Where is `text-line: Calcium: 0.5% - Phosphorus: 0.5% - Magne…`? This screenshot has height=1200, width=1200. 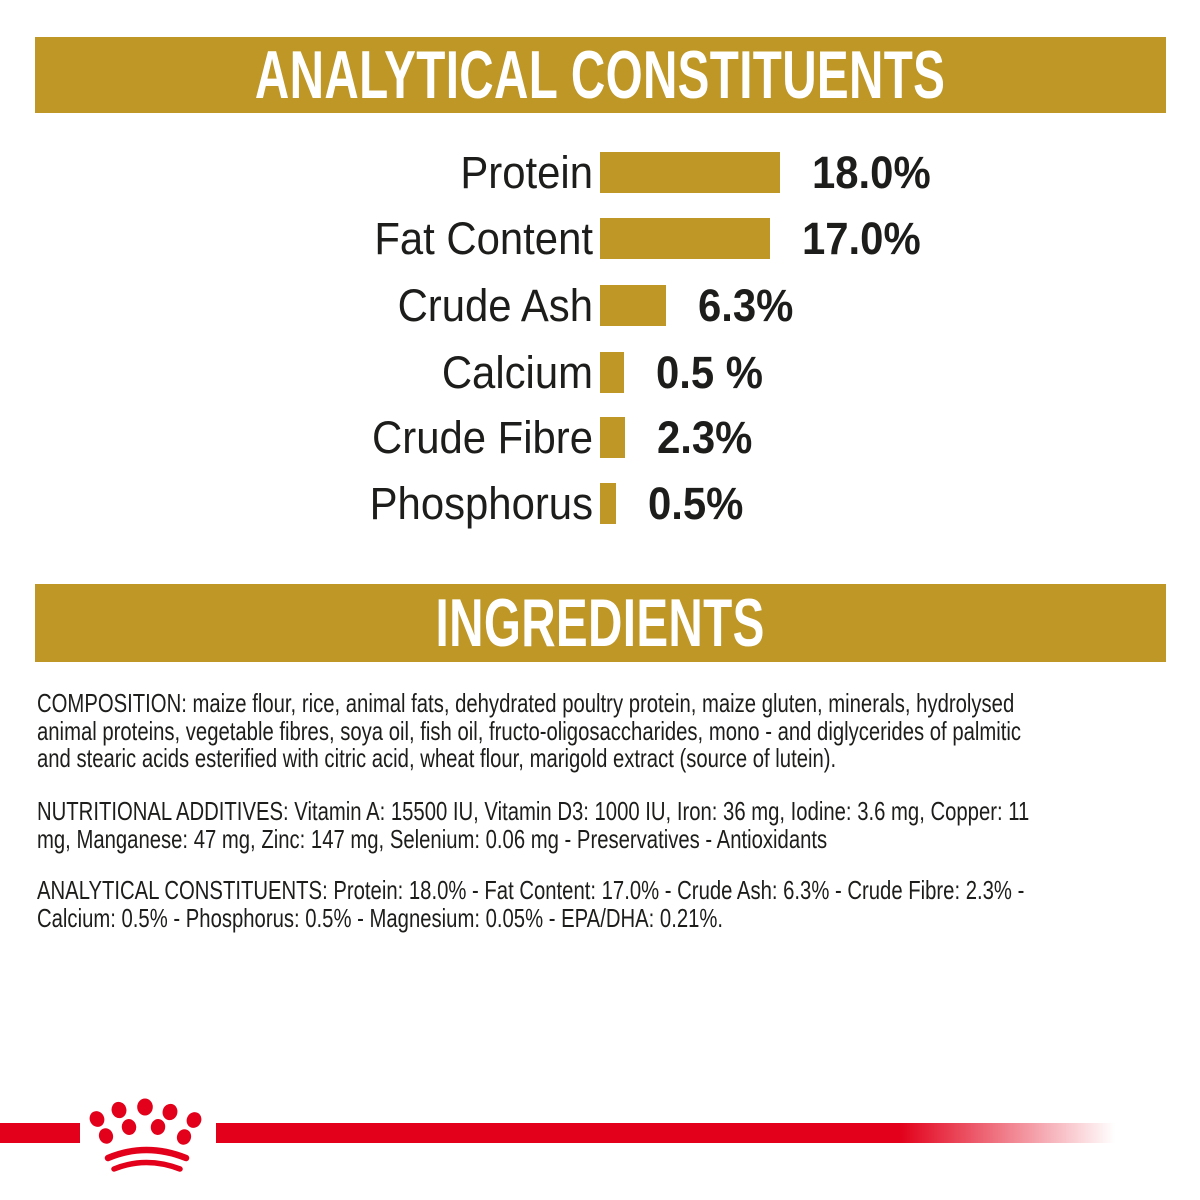 text-line: Calcium: 0.5% - Phosphorus: 0.5% - Magne… is located at coordinates (380, 917).